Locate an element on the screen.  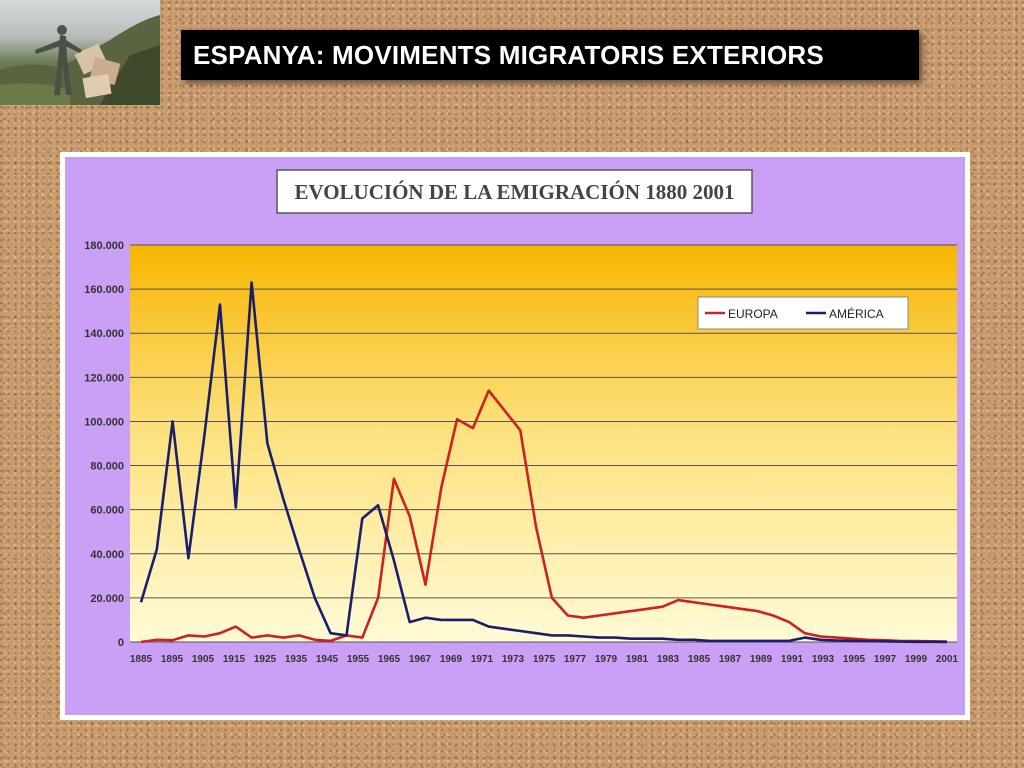
y-tick-label: 60.000 is located at coordinates (107, 511).